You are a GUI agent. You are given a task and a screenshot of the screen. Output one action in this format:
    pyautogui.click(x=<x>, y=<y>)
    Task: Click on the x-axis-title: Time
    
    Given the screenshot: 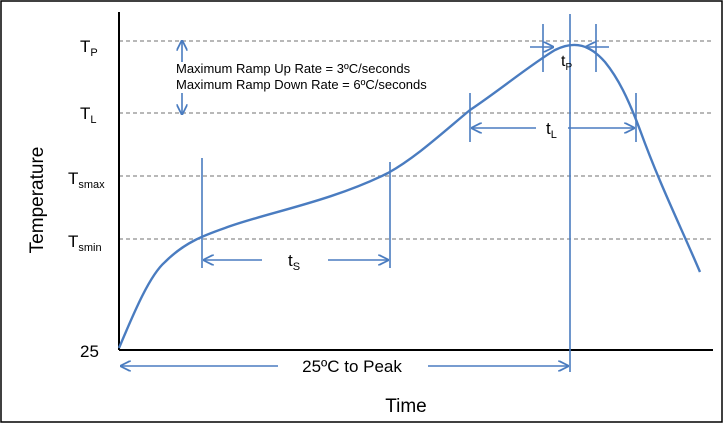 What is the action you would take?
    pyautogui.click(x=406, y=406)
    